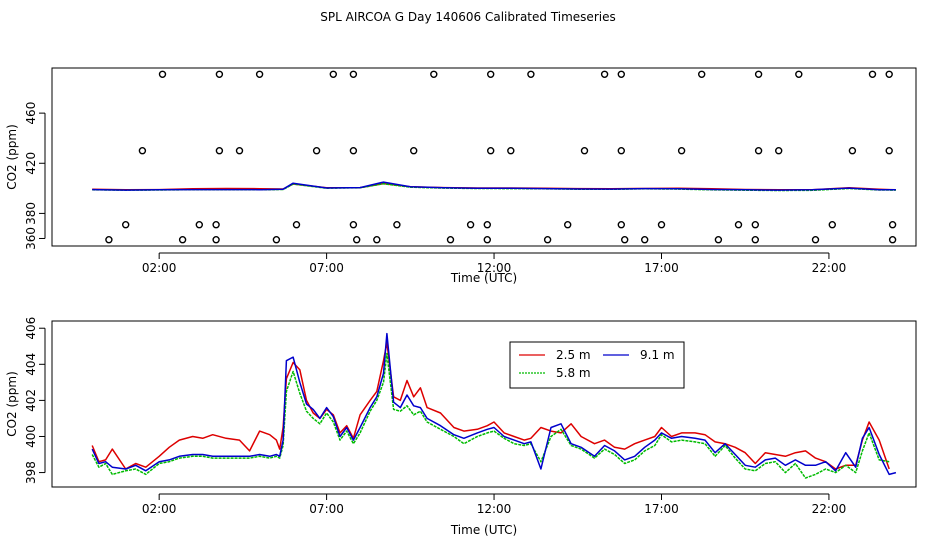  Describe the element at coordinates (657, 355) in the screenshot. I see `legend-label-9-1m: 9.1 m` at that location.